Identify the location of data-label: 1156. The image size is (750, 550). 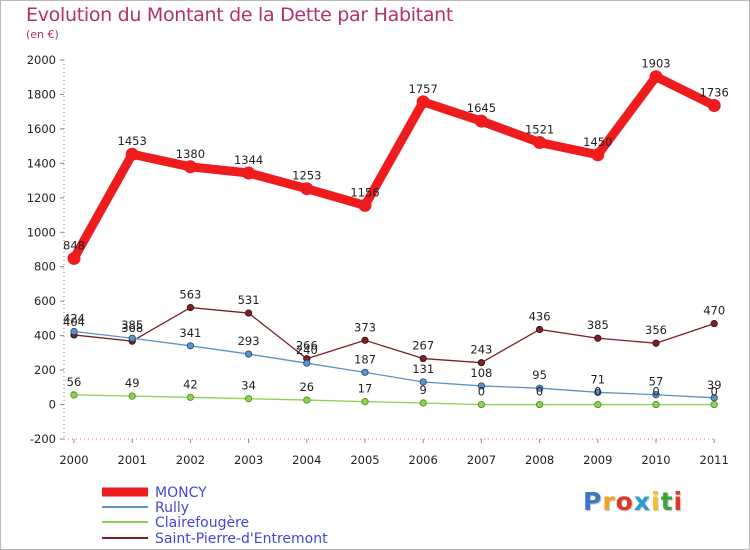
(364, 192).